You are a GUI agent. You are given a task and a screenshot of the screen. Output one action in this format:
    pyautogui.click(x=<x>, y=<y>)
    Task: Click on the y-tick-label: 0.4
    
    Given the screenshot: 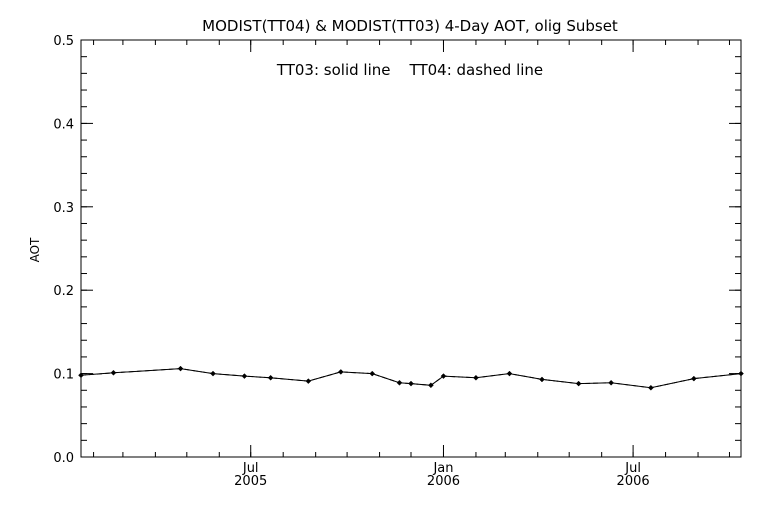 What is the action you would take?
    pyautogui.click(x=63, y=124)
    